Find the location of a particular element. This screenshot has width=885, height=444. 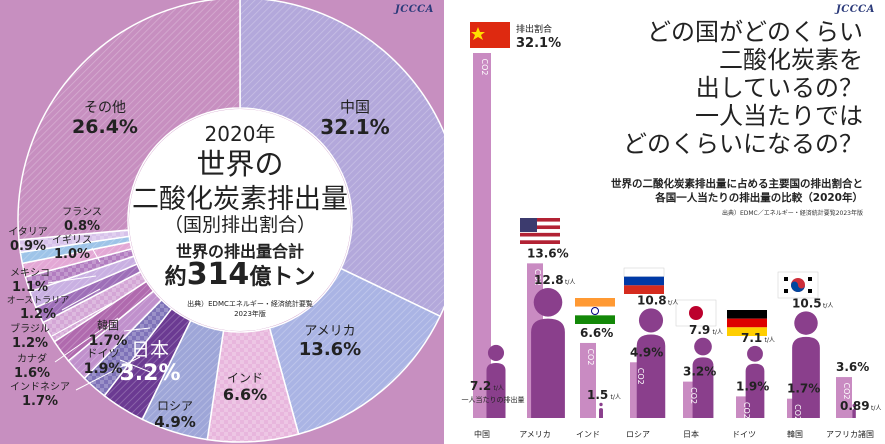

bar-title-line1: どの国がどのくらい is located at coordinates (755, 32).